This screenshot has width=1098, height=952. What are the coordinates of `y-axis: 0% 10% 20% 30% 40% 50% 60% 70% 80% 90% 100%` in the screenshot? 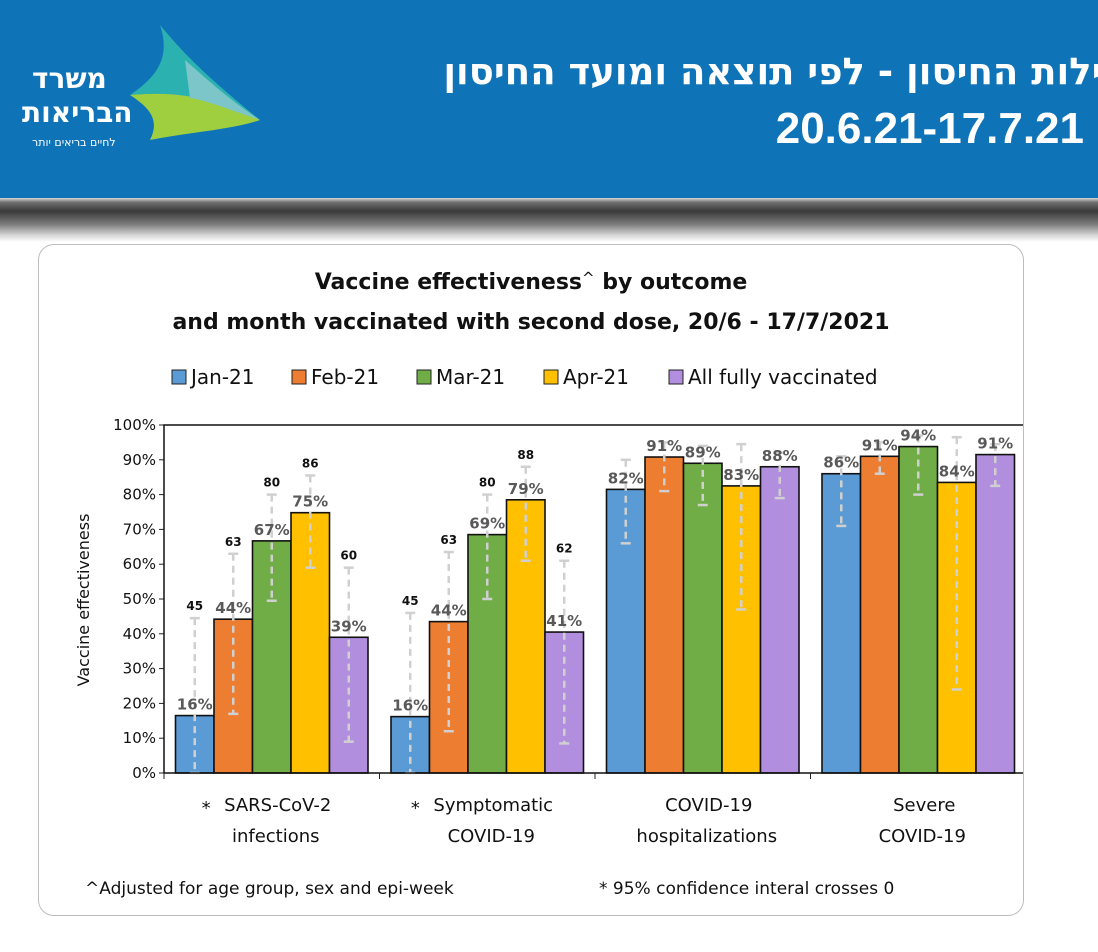 It's located at (138, 599).